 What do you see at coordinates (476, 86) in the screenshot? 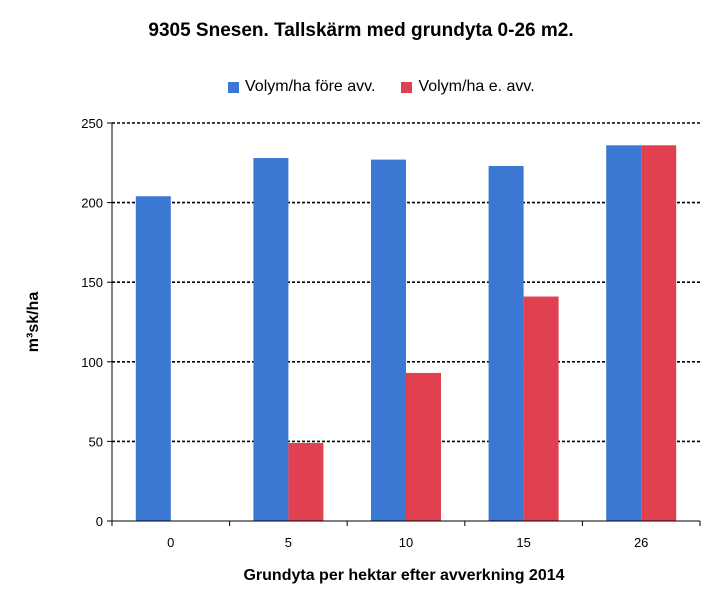
I see `legend-label-series-2: Volym/ha e. avv.` at bounding box center [476, 86].